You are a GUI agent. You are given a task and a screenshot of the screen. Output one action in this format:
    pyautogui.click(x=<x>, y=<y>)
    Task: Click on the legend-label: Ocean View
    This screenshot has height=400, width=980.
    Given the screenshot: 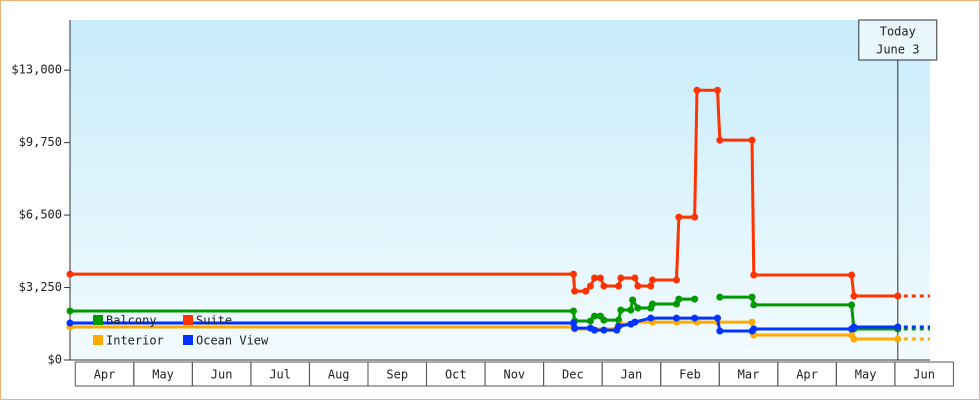 What is the action you would take?
    pyautogui.click(x=232, y=341)
    